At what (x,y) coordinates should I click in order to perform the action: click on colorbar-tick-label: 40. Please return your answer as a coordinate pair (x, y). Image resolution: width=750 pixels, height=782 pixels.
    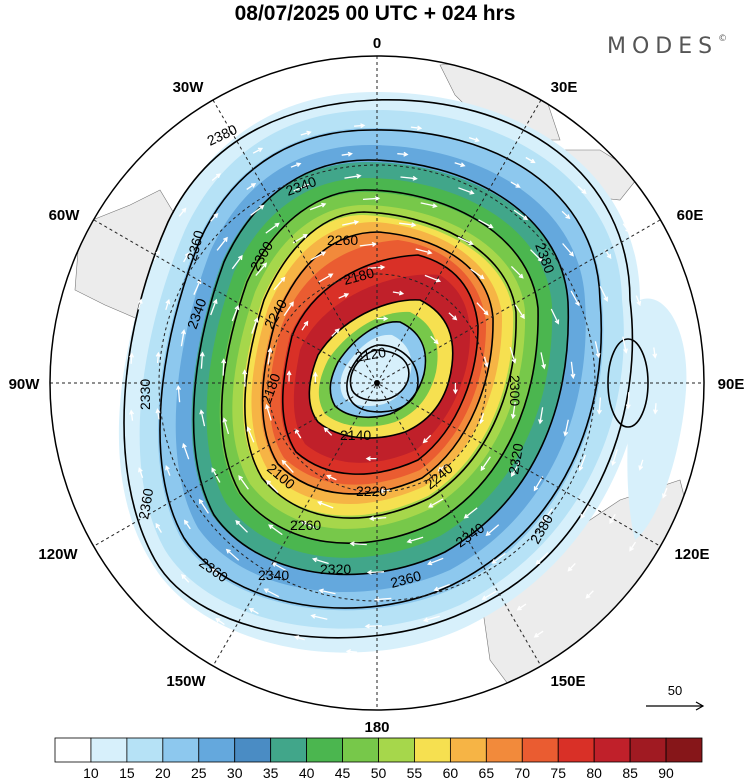
    Looking at the image, I should click on (307, 773).